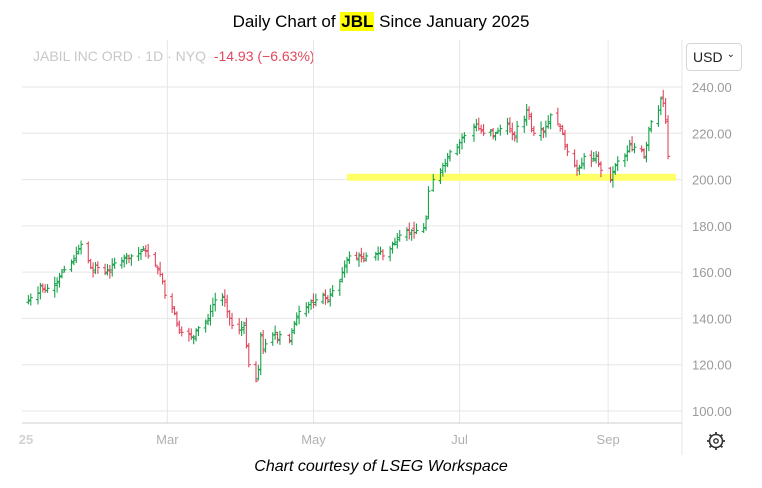 The height and width of the screenshot is (488, 762). Describe the element at coordinates (712, 180) in the screenshot. I see `y-tick-label: 200.00` at that location.